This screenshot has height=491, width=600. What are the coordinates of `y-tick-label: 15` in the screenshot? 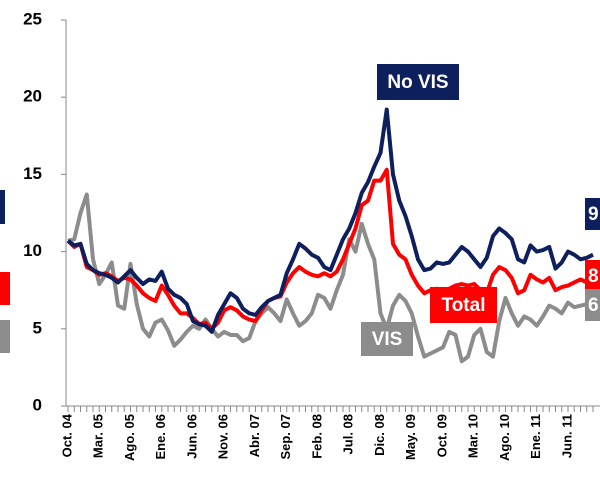 It's located at (32, 173).